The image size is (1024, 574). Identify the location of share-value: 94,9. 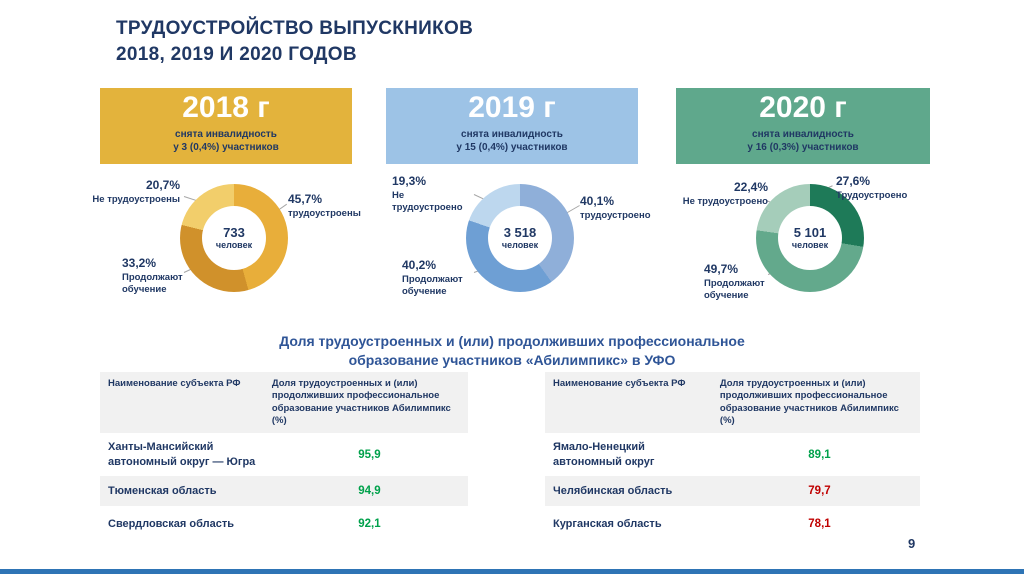
(369, 490).